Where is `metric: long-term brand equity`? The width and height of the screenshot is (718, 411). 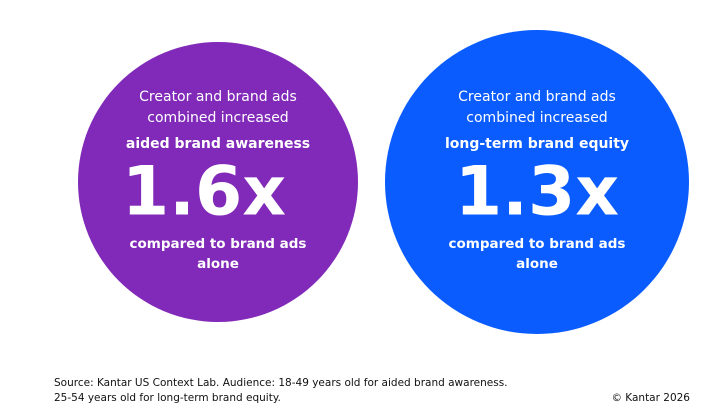
metric: long-term brand equity is located at coordinates (537, 144).